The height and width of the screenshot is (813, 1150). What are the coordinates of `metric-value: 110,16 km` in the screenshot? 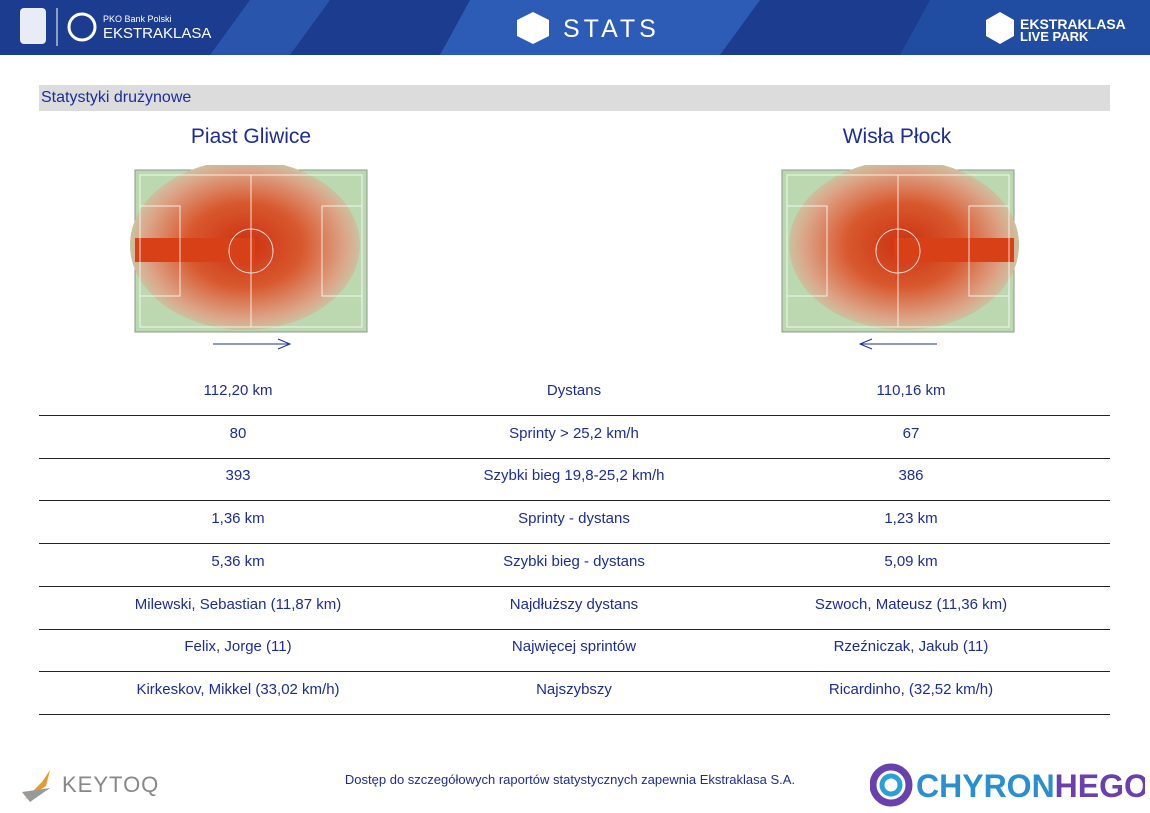 It's located at (911, 390).